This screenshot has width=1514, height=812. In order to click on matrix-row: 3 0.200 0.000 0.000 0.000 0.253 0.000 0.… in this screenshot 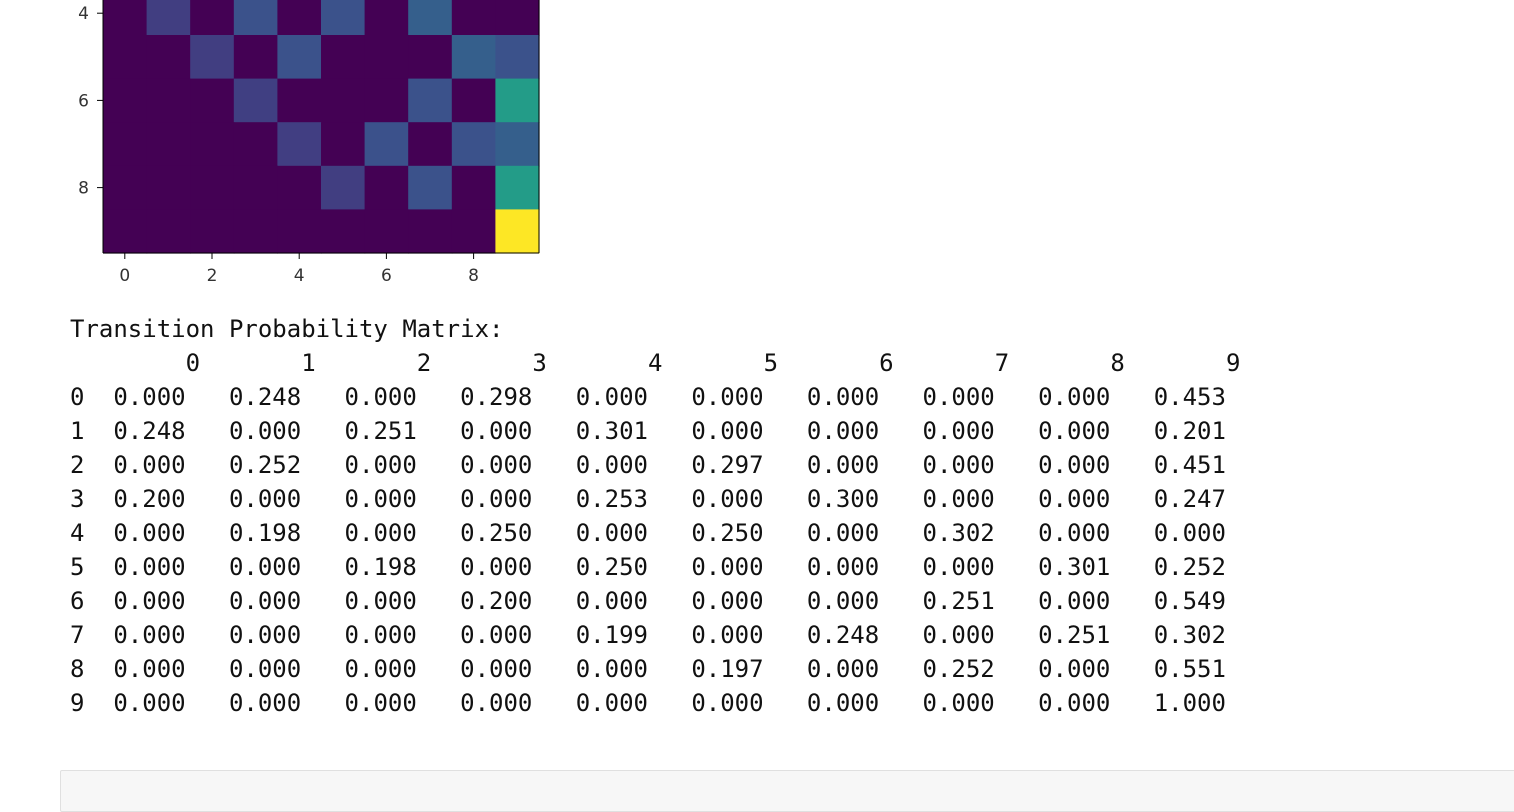, I will do `click(655, 499)`.